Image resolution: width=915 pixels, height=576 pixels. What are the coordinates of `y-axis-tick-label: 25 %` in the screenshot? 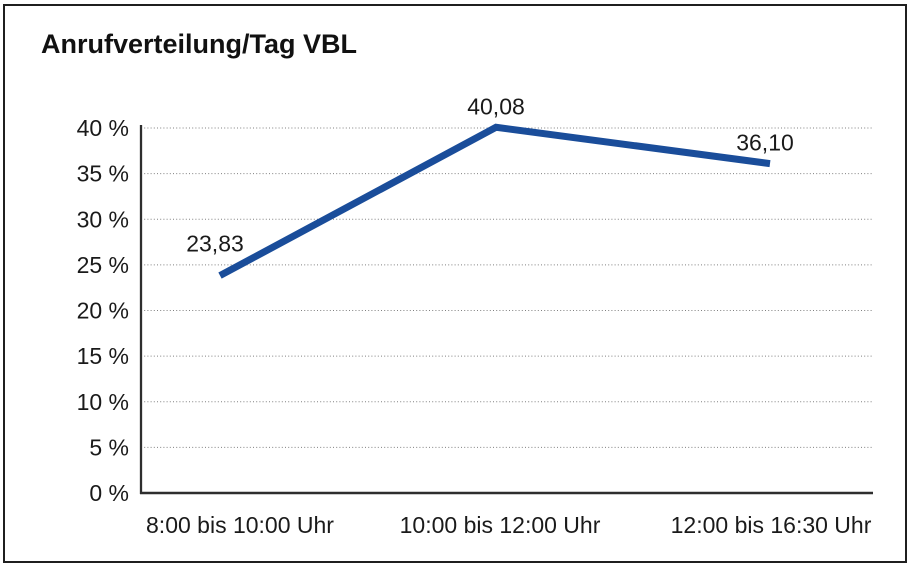 It's located at (103, 265).